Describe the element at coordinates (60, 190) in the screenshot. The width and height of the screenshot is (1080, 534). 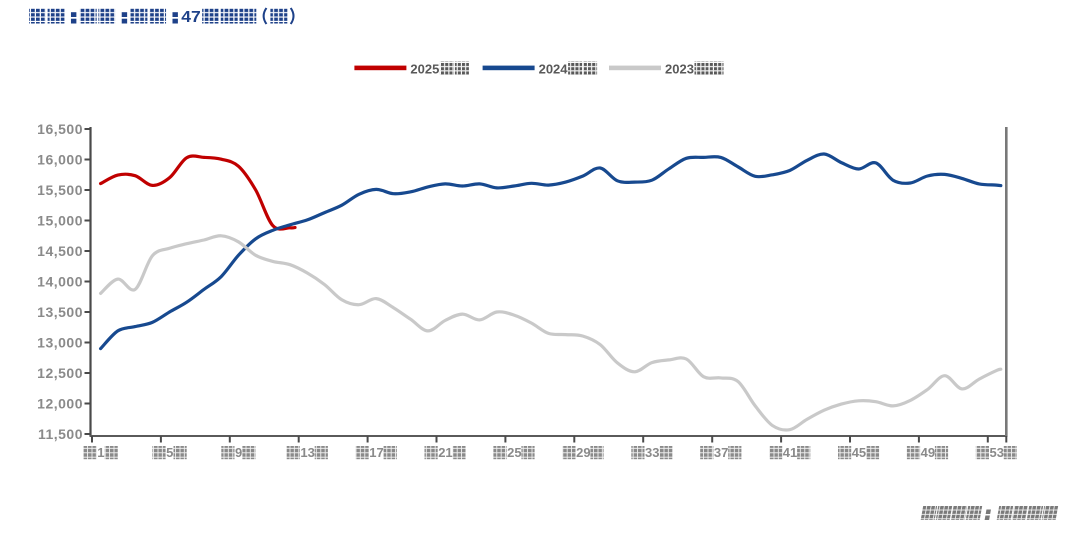
I see `svg-text: 15,500` at that location.